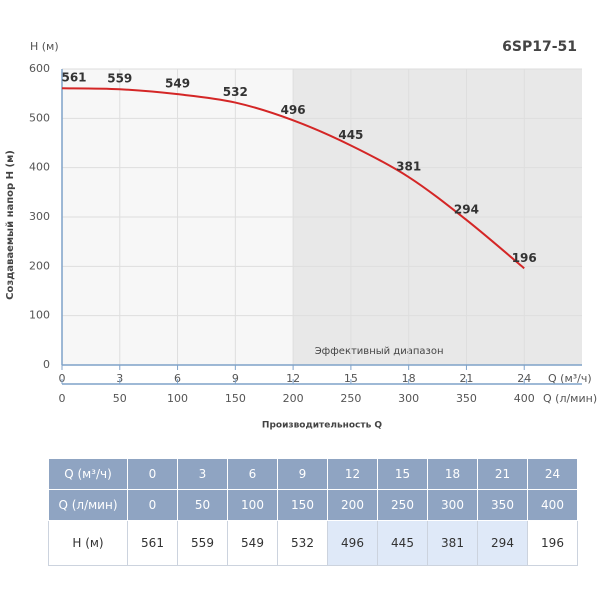 This screenshot has height=600, width=600. Describe the element at coordinates (235, 378) in the screenshot. I see `x-tick-label: 9` at that location.